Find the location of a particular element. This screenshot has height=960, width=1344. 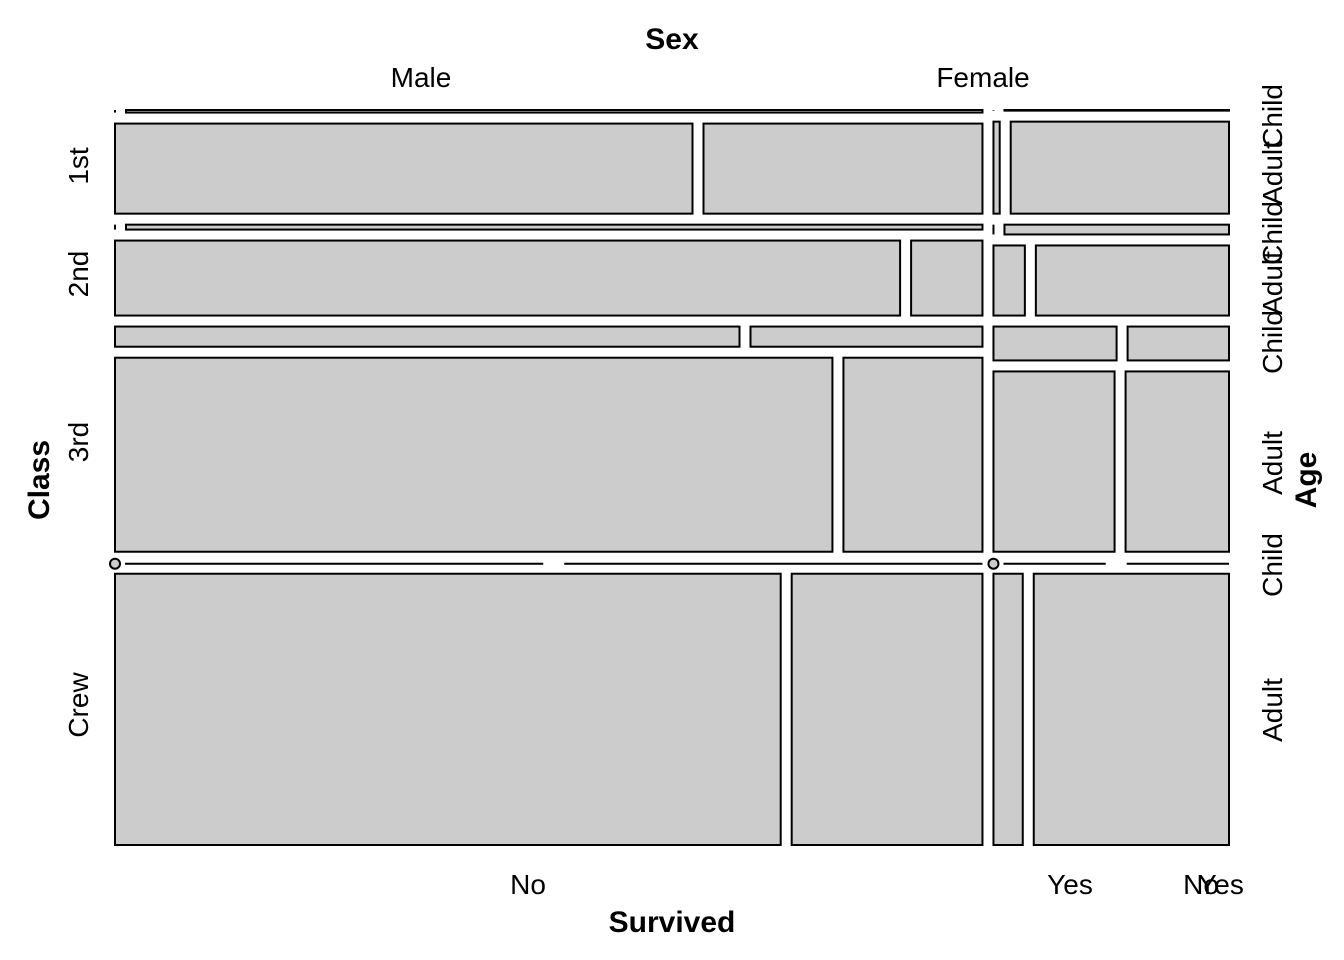

tile-crew-female-adult-survived-no is located at coordinates (1008, 709).